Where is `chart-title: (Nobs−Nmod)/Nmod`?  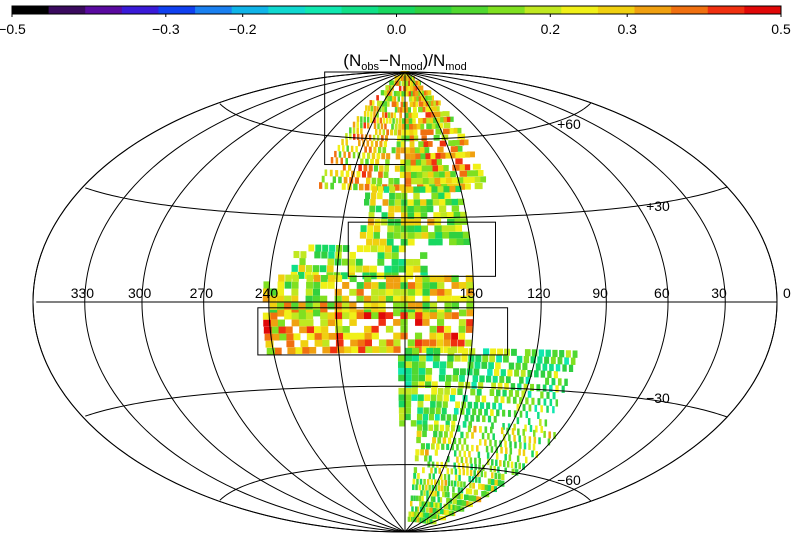
chart-title: (Nobs−Nmod)/Nmod is located at coordinates (404, 62).